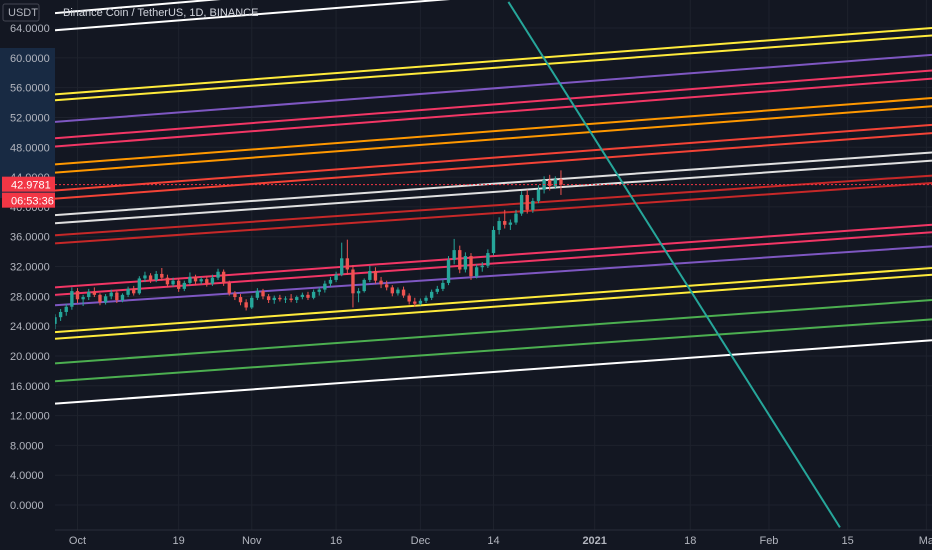 The image size is (932, 550). What do you see at coordinates (30, 268) in the screenshot?
I see `price-tick-label: 32.0000` at bounding box center [30, 268].